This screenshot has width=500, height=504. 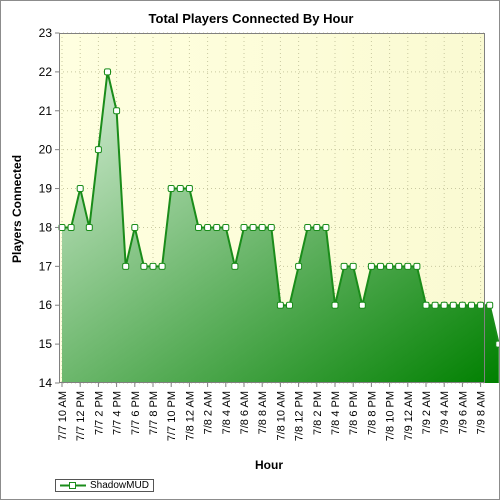 I want to click on x-tick-label: 7/8 4 PM, so click(x=336, y=413).